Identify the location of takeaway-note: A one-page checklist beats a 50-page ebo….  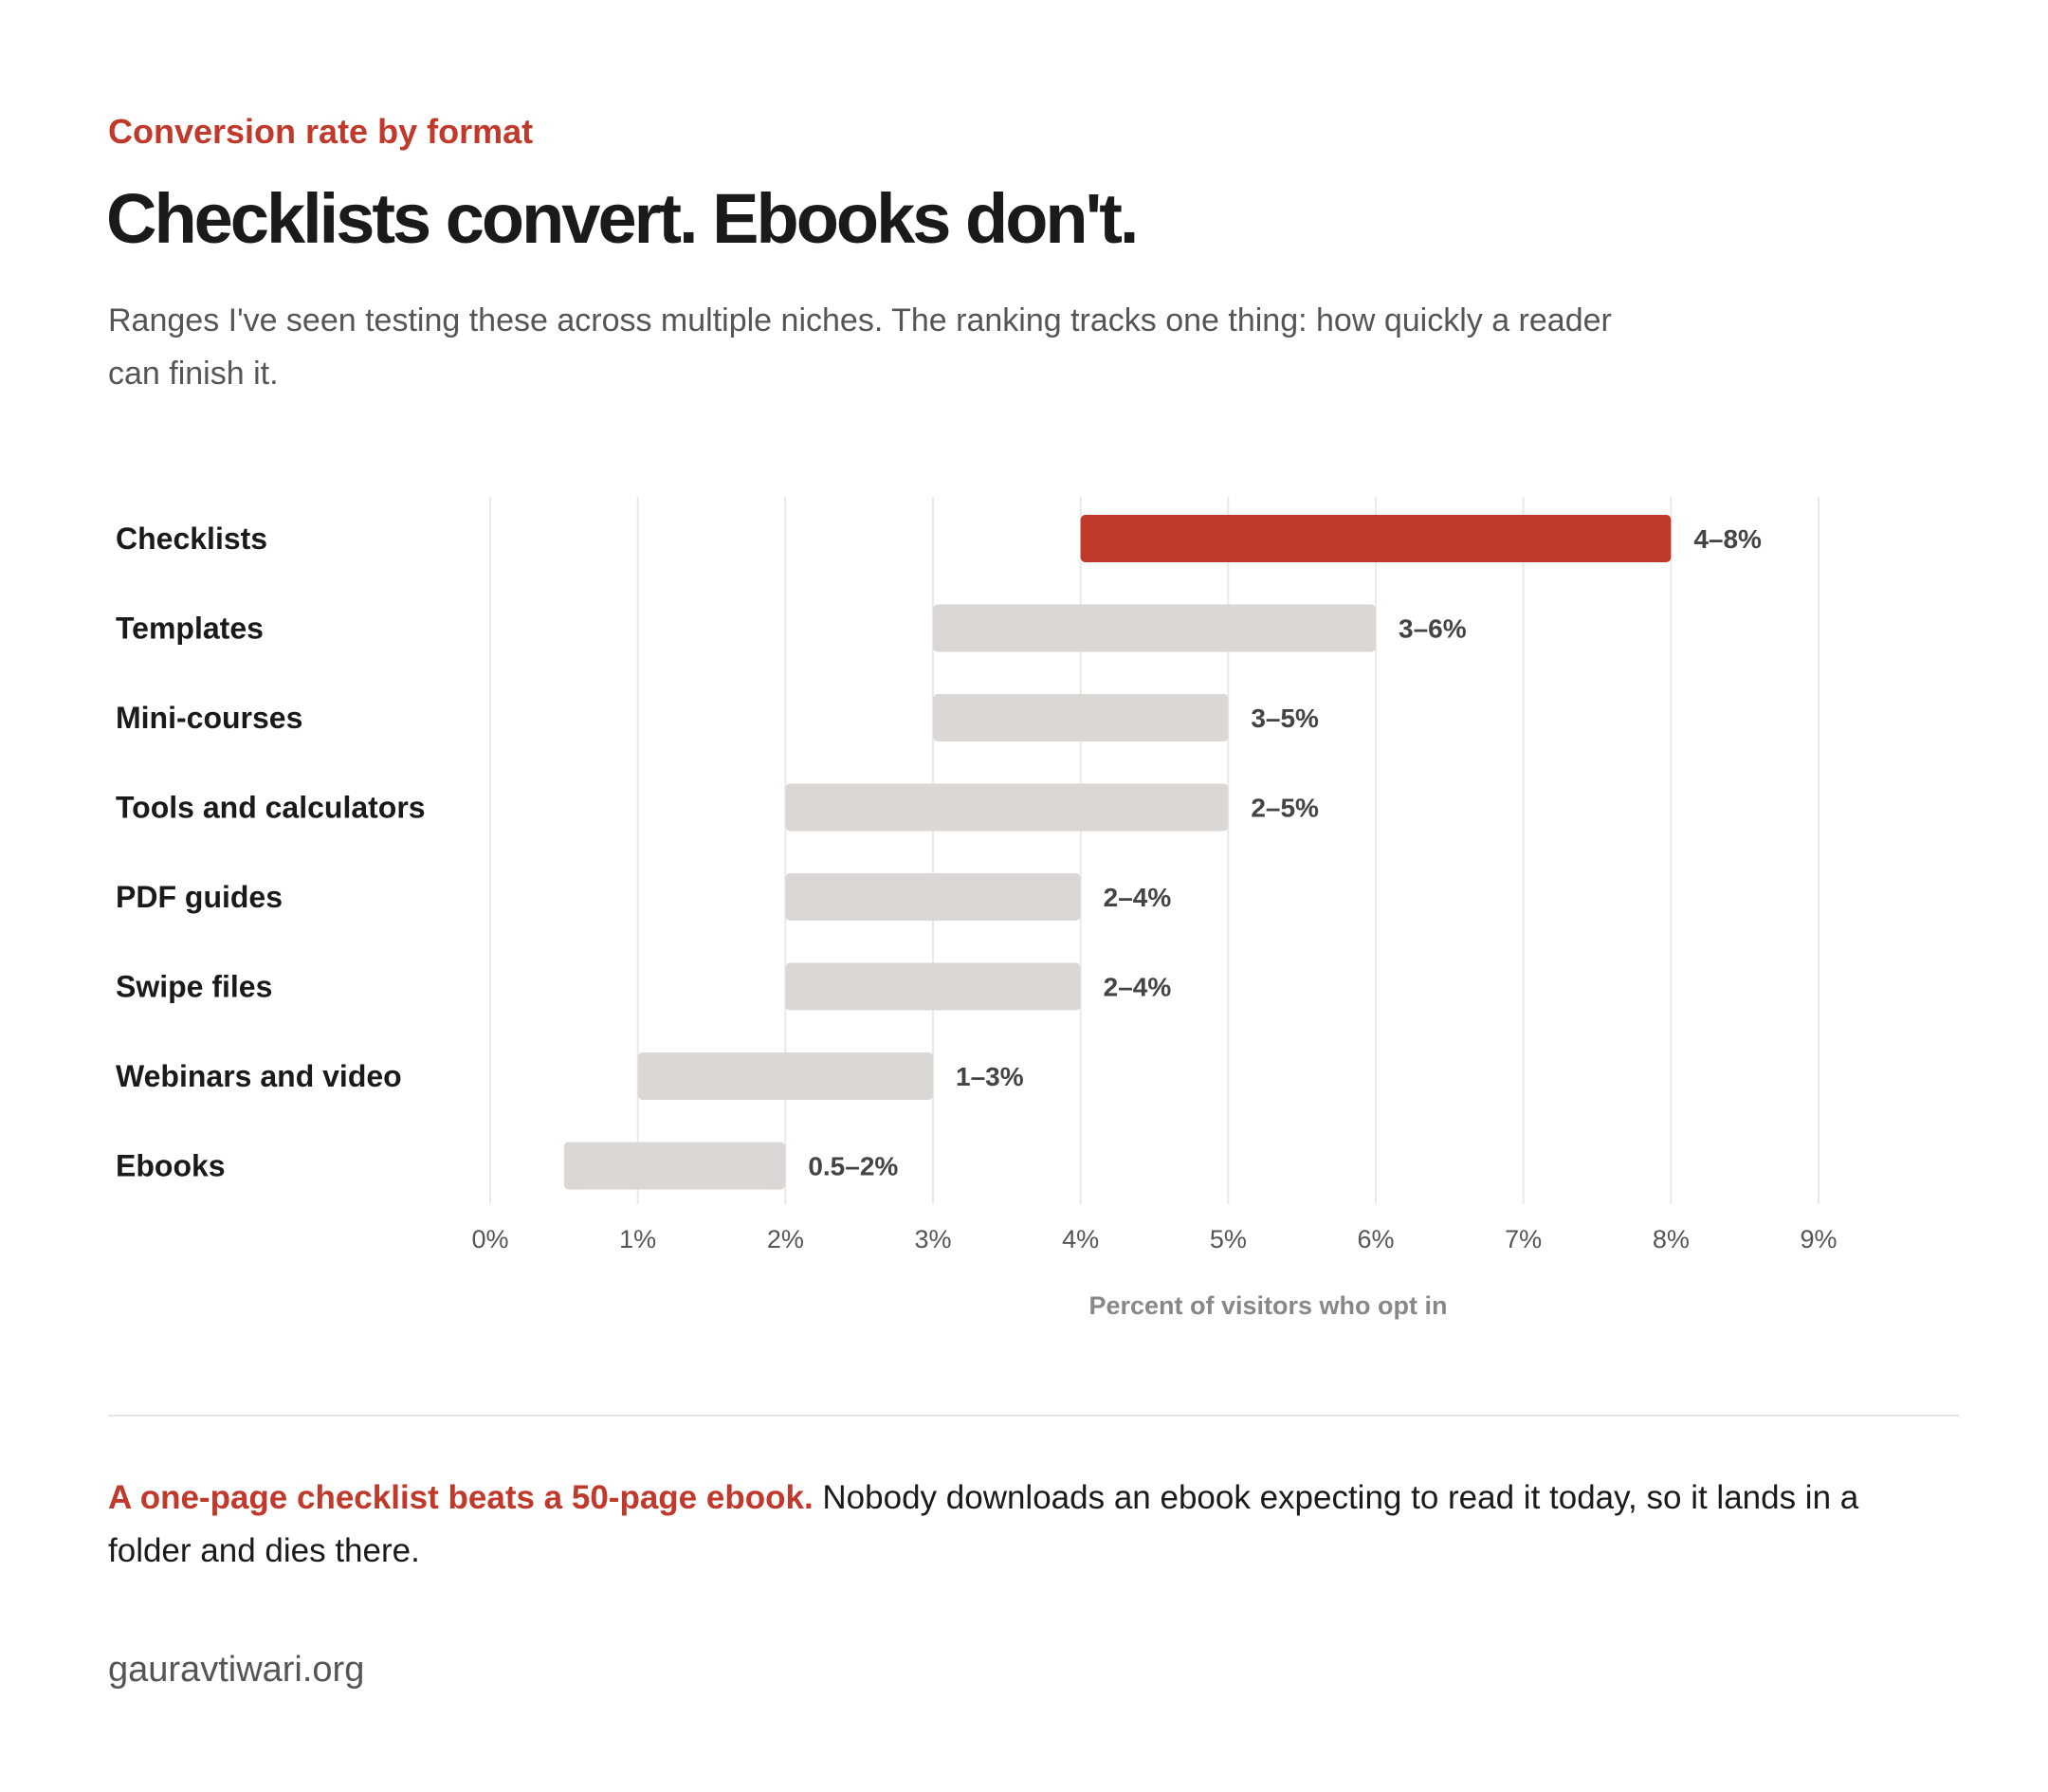
(1009, 1525).